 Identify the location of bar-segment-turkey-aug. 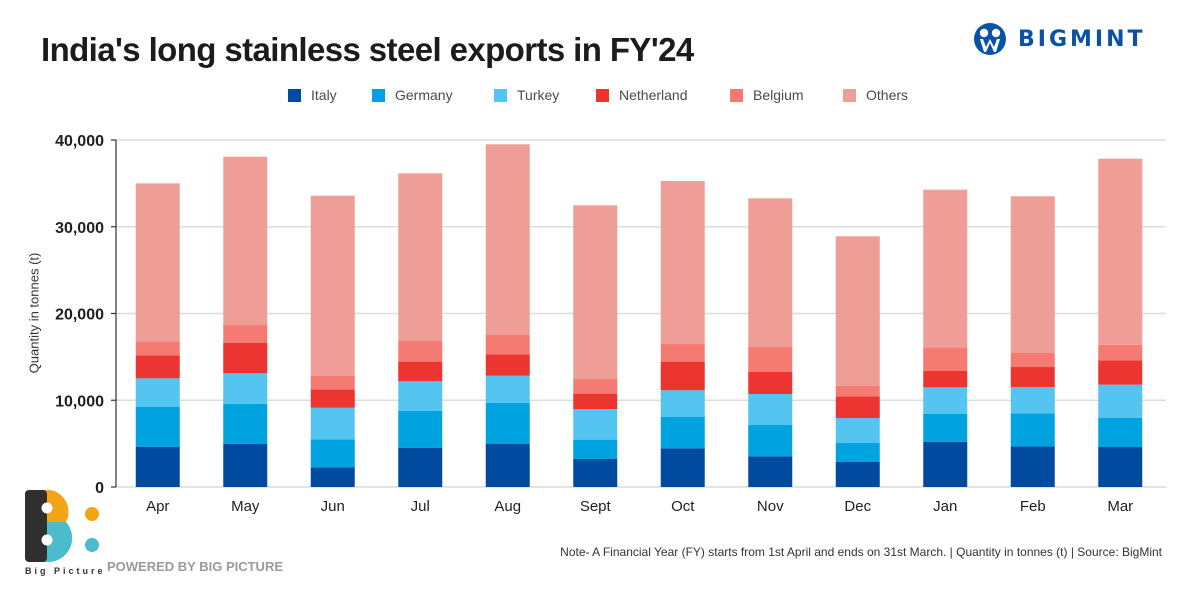
(507, 389).